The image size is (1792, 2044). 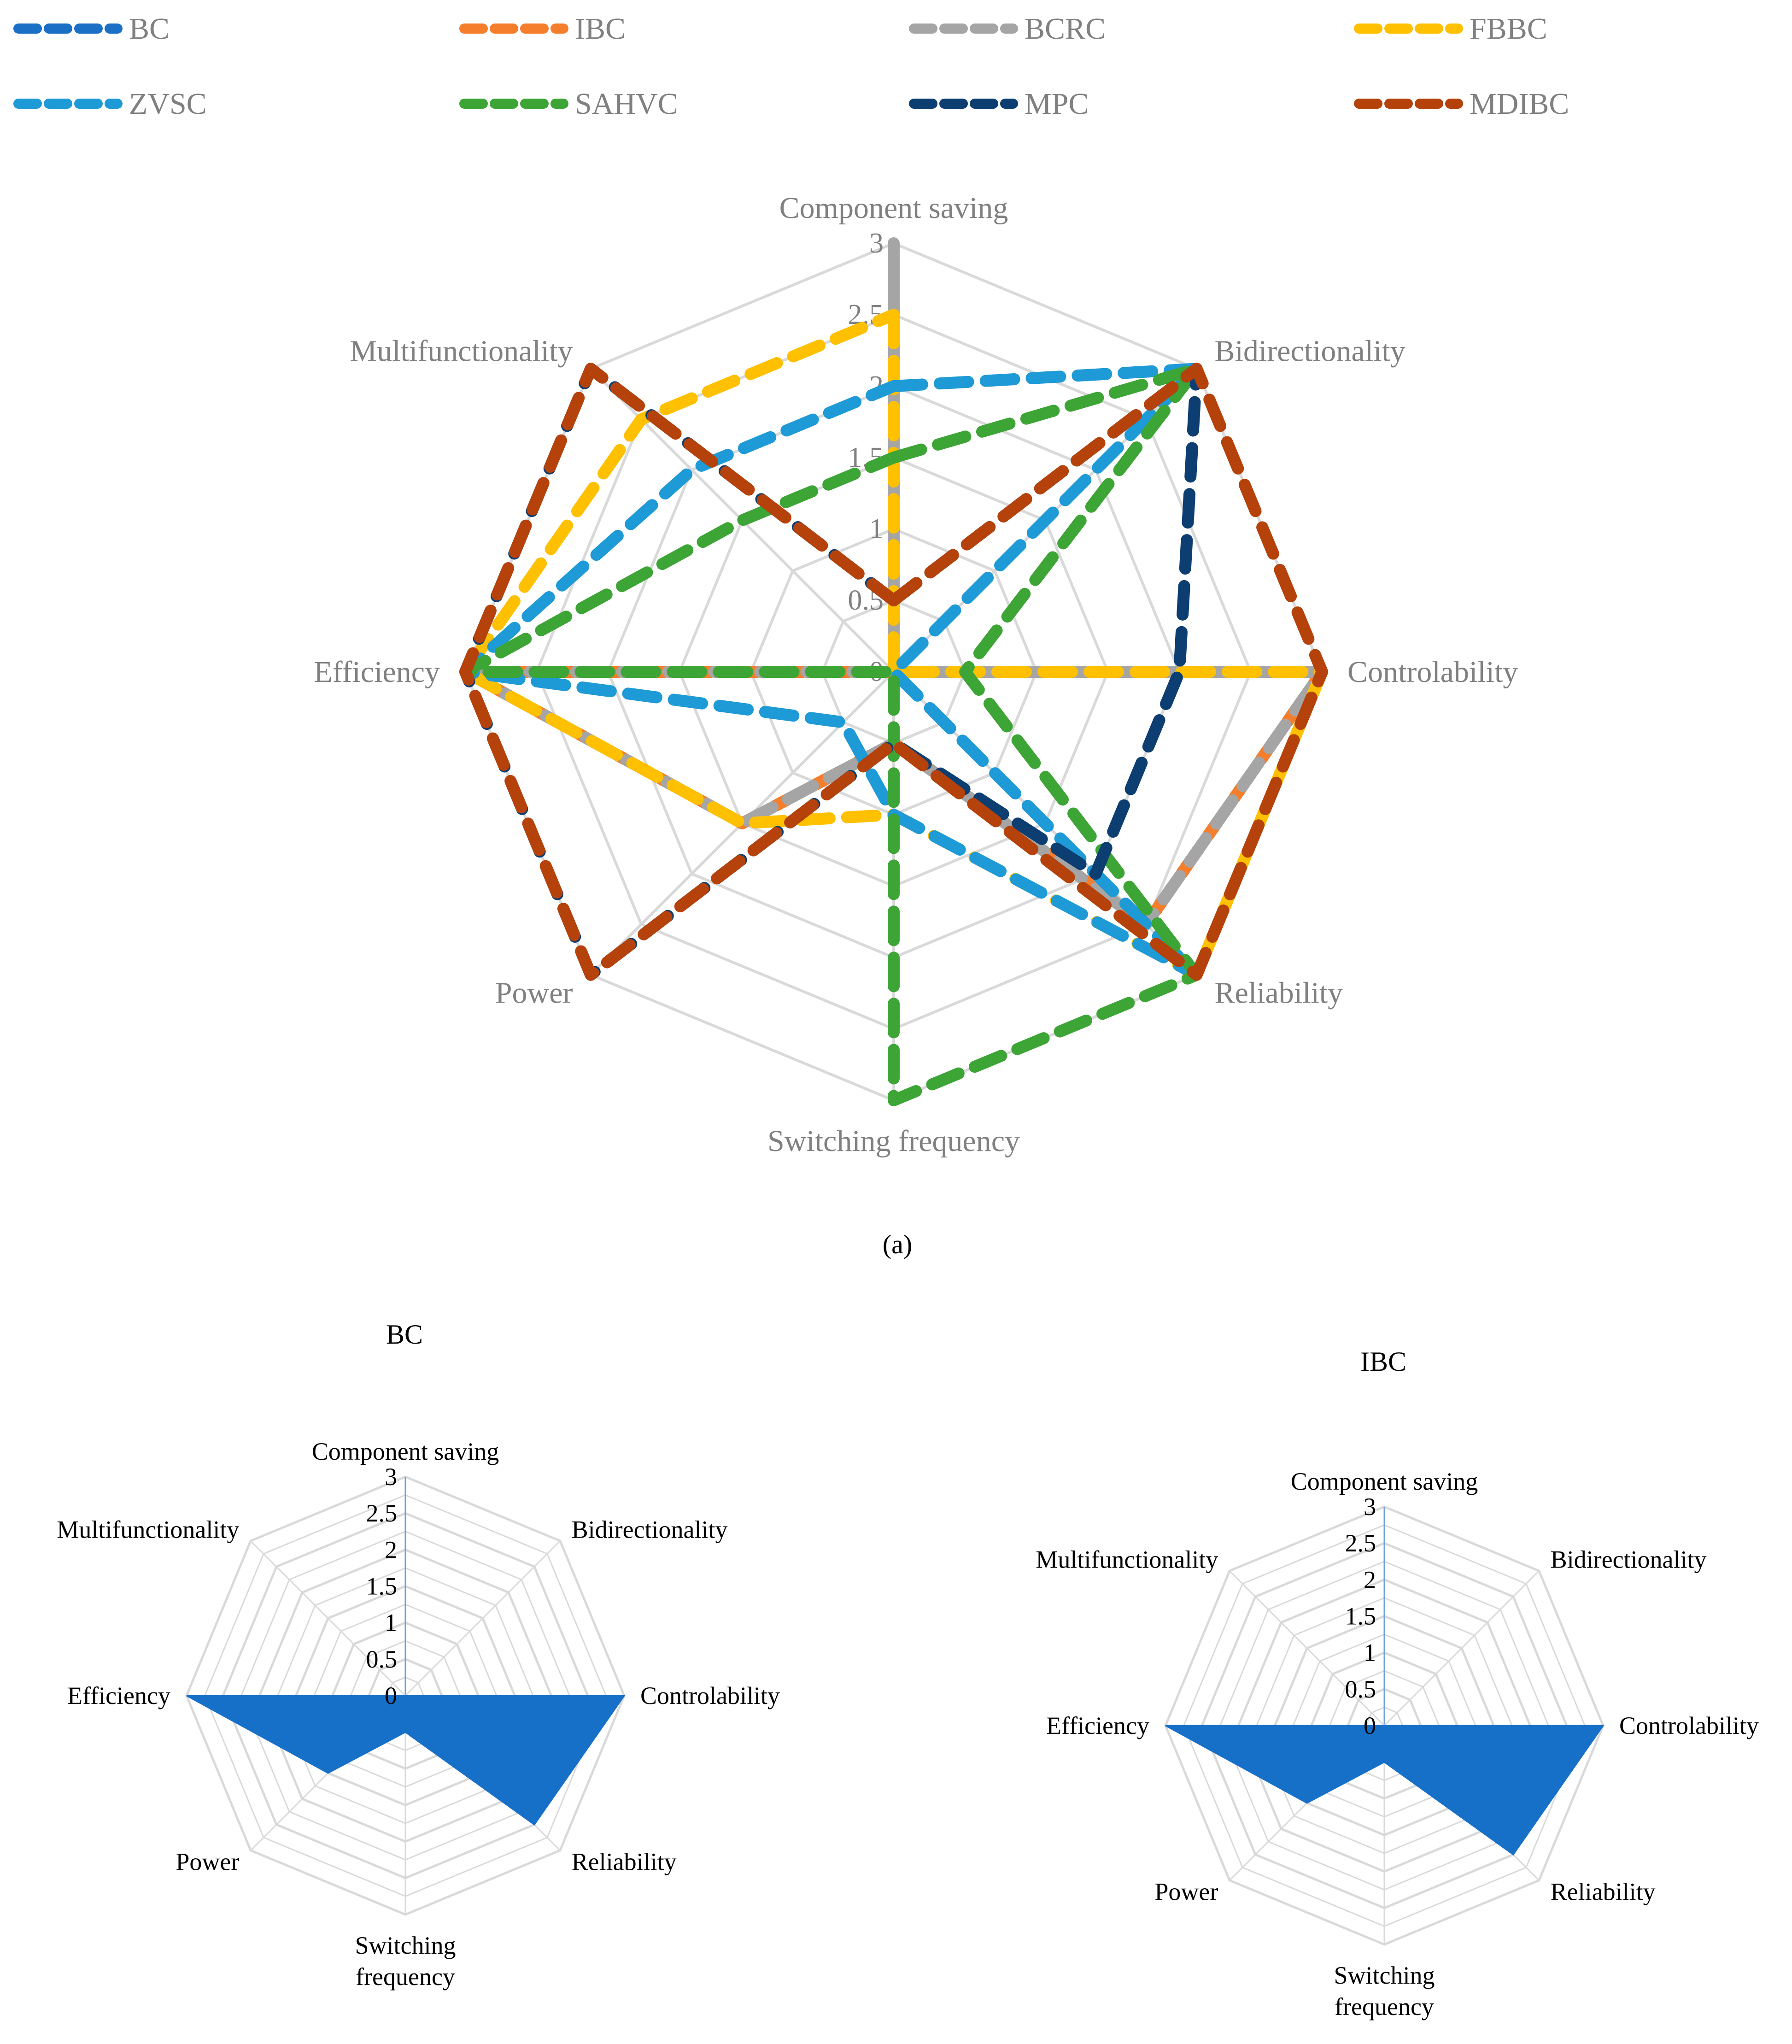 I want to click on legend-label-bcrc: BCRC, so click(x=1065, y=29).